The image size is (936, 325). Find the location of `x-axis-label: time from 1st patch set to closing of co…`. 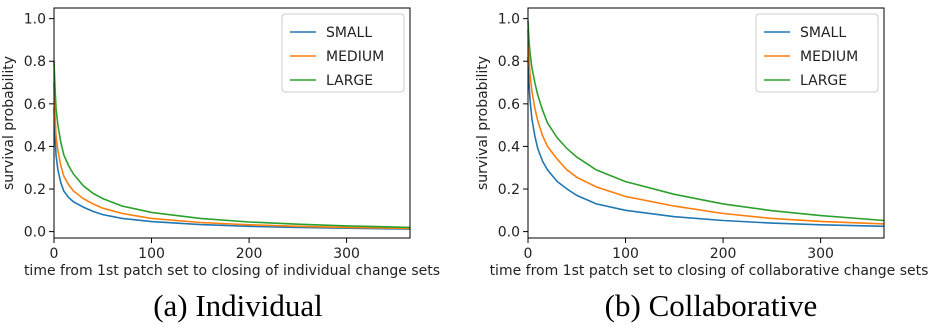

x-axis-label: time from 1st patch set to closing of co… is located at coordinates (709, 271).